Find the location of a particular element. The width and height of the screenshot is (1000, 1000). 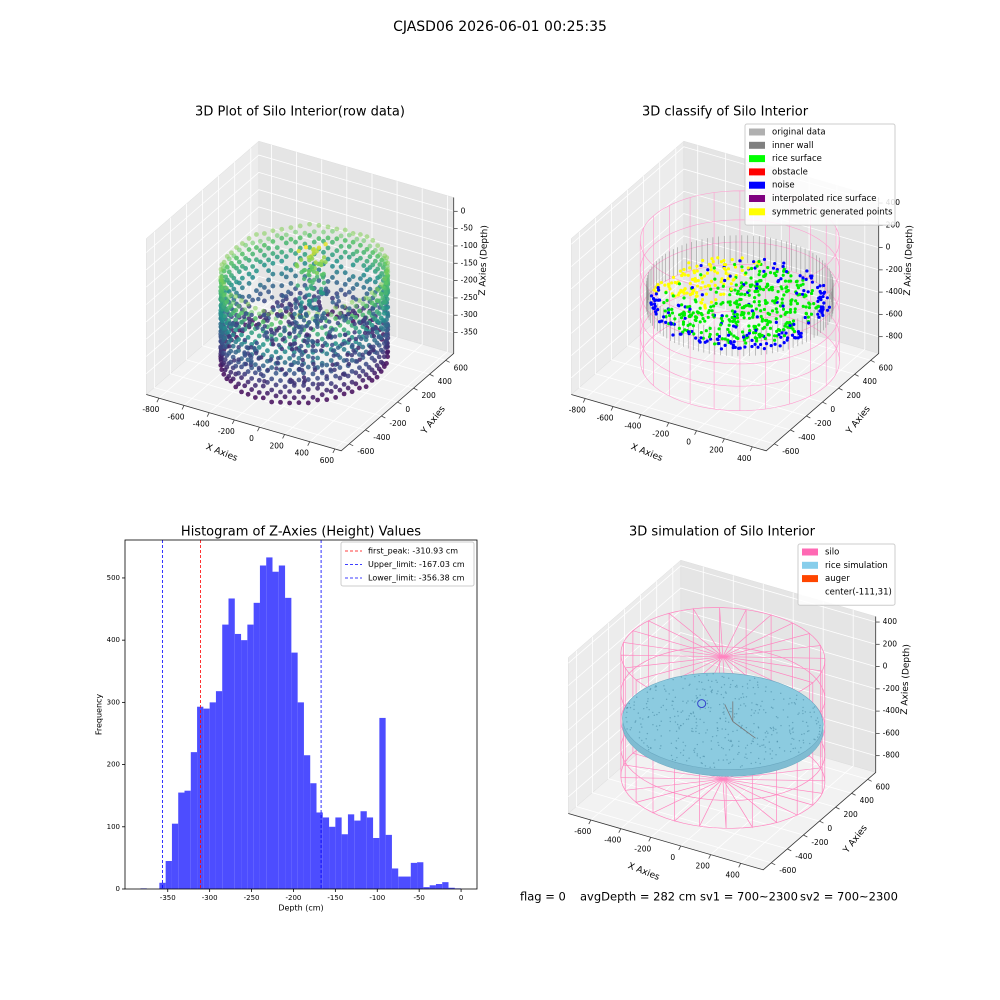

x-tick-label: 0 is located at coordinates (672, 857).